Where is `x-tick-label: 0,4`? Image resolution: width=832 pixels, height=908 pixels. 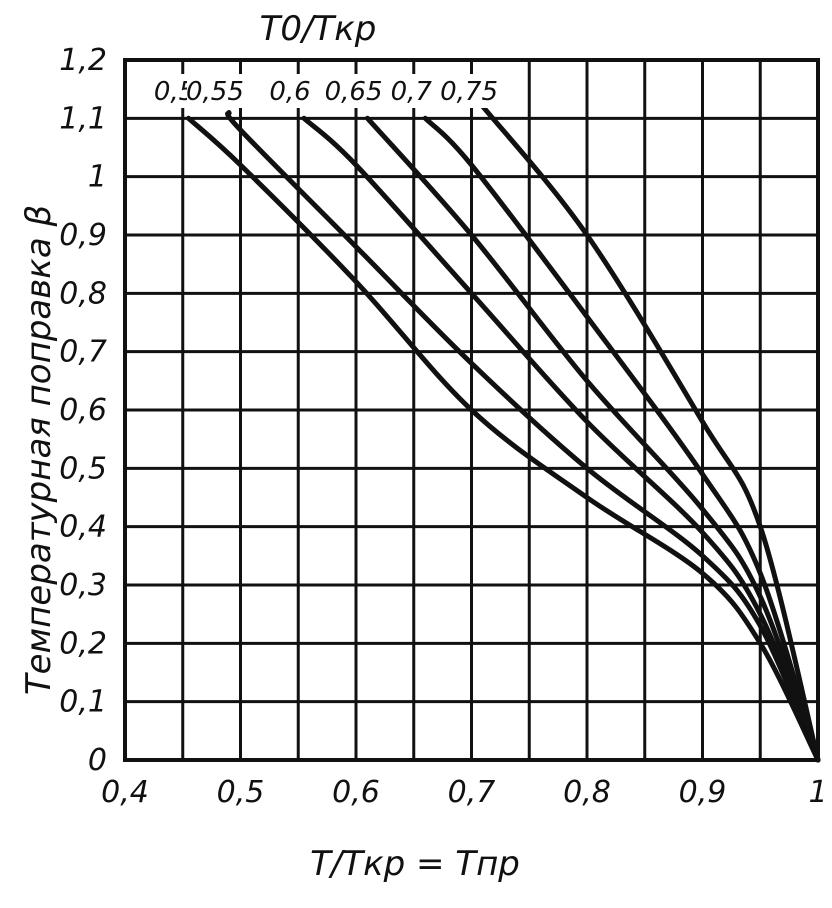 x-tick-label: 0,4 is located at coordinates (125, 792).